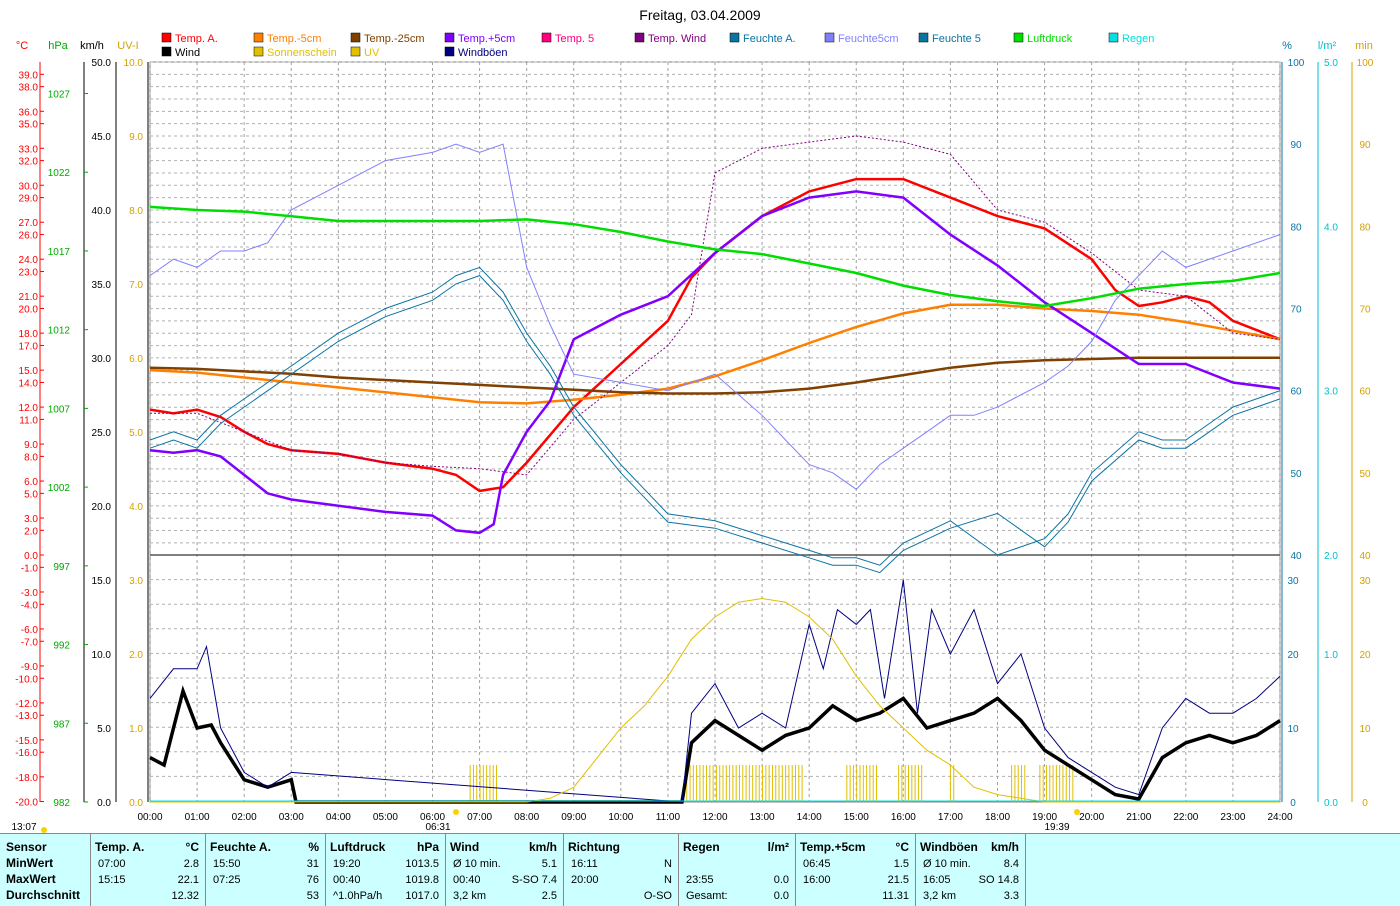 The height and width of the screenshot is (906, 1400). What do you see at coordinates (136, 581) in the screenshot?
I see `uv-tick-label: 3.0` at bounding box center [136, 581].